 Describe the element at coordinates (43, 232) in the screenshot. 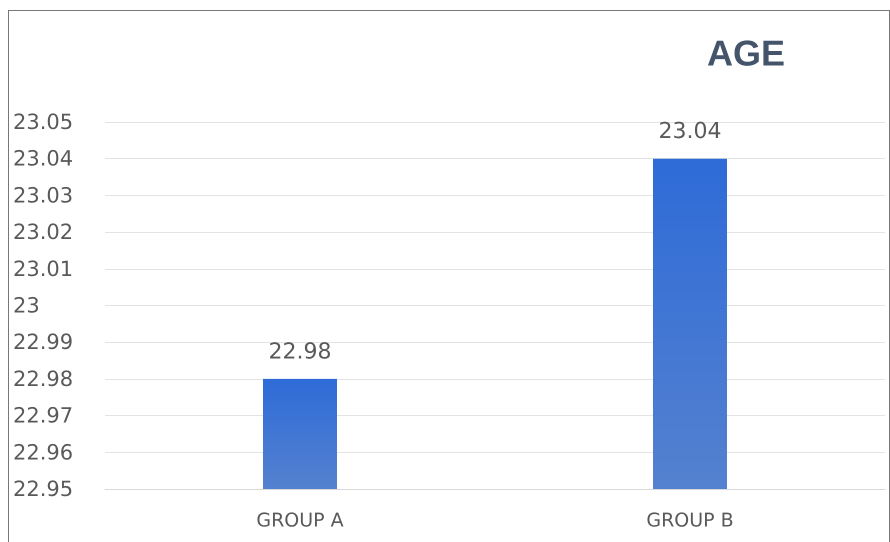

I see `y-tick-label: 23.02` at that location.